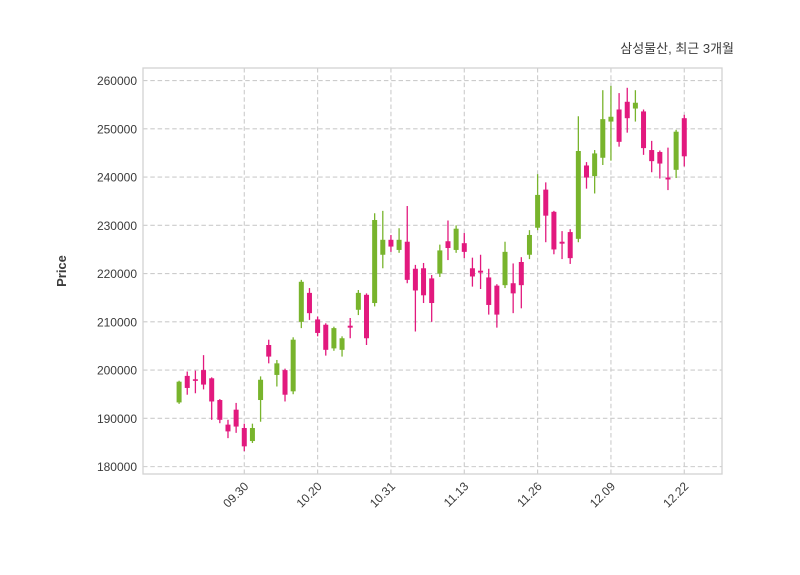 The width and height of the screenshot is (800, 575). What do you see at coordinates (117, 467) in the screenshot?
I see `y-tick-label: 180000` at bounding box center [117, 467].